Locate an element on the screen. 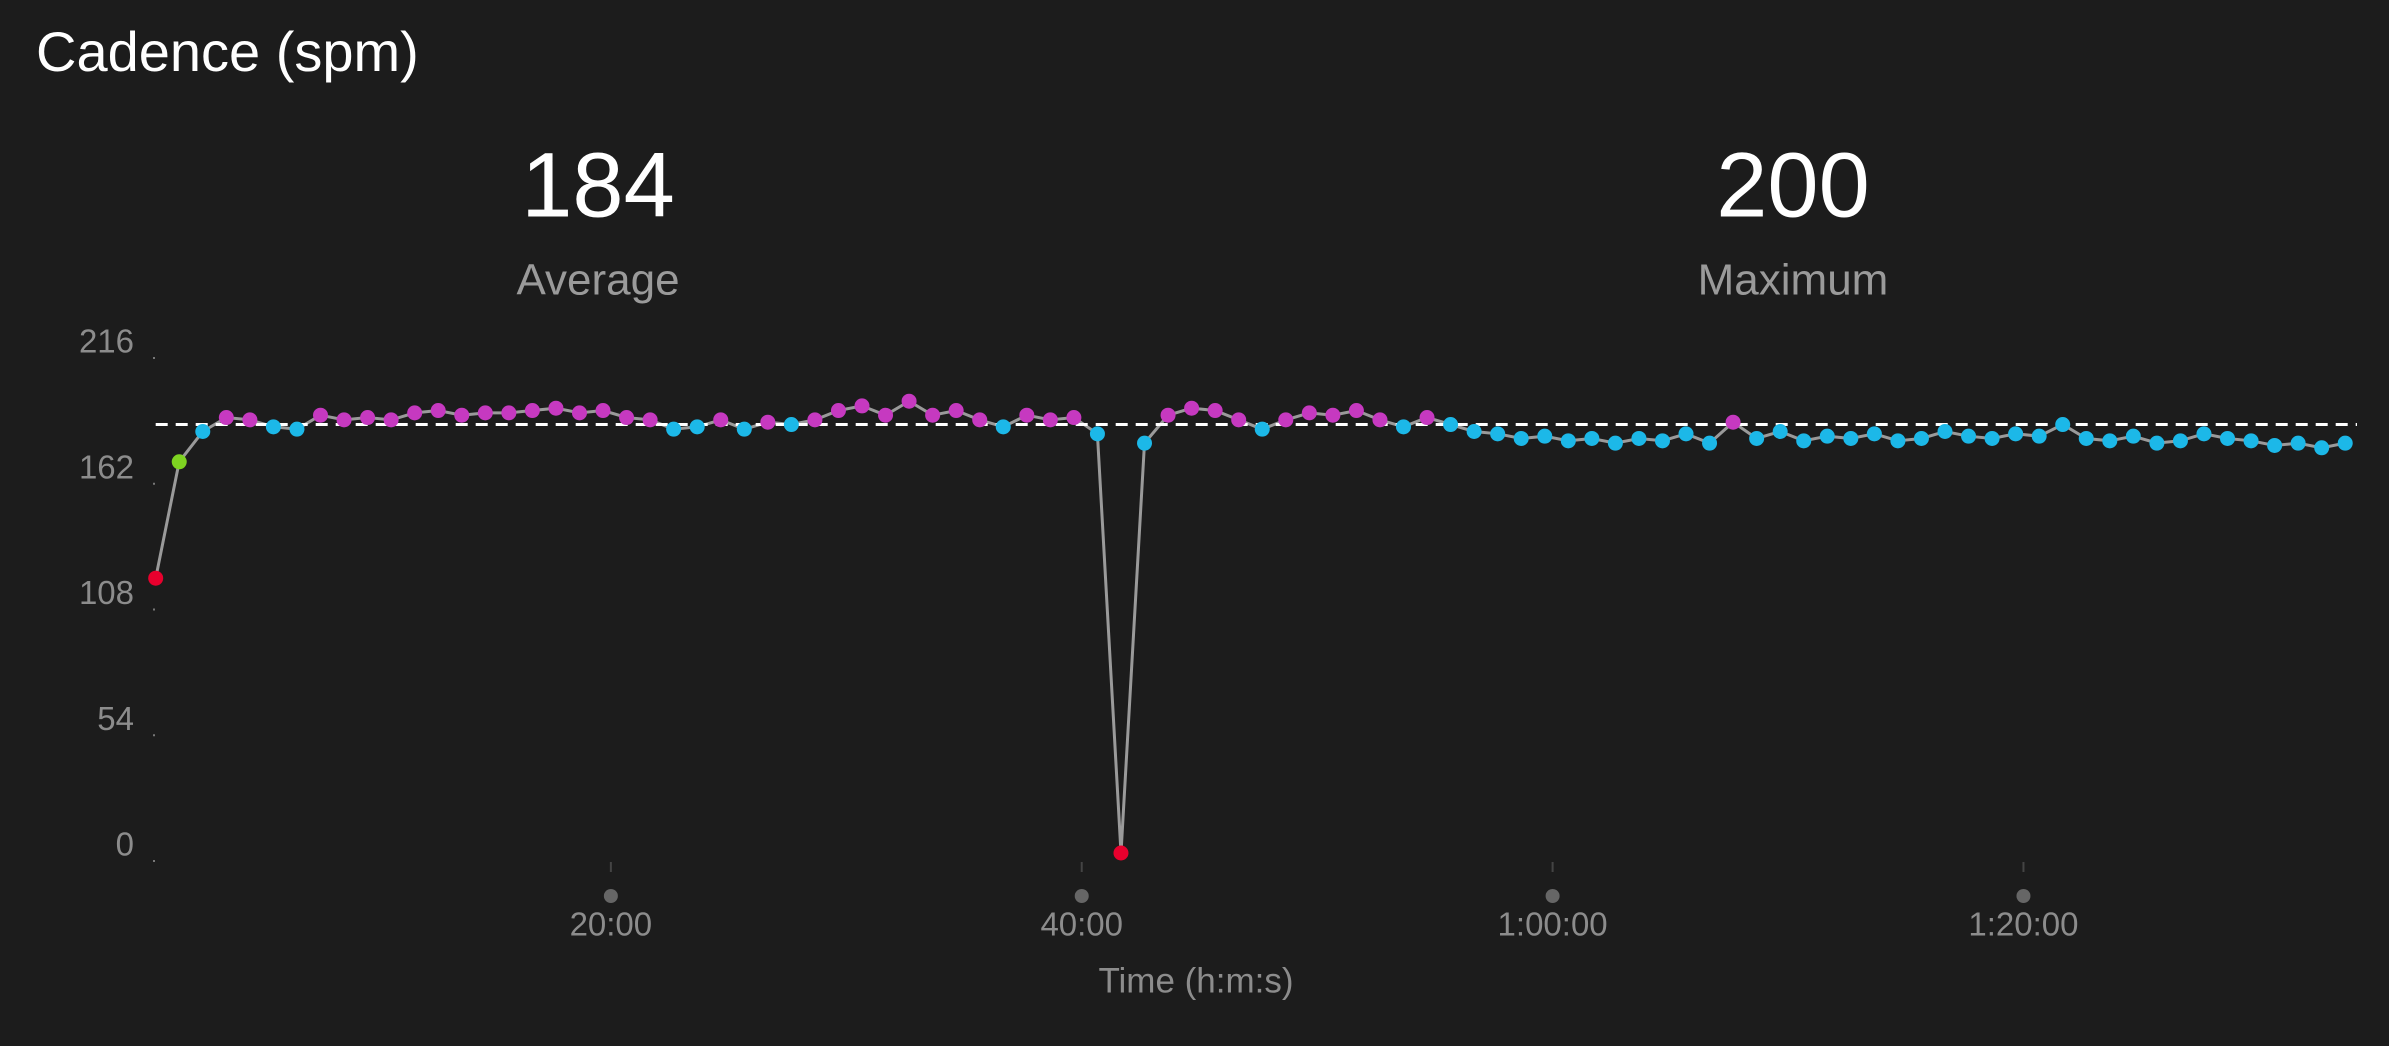 The image size is (2389, 1046). y-tick-label: 108 is located at coordinates (106, 592).